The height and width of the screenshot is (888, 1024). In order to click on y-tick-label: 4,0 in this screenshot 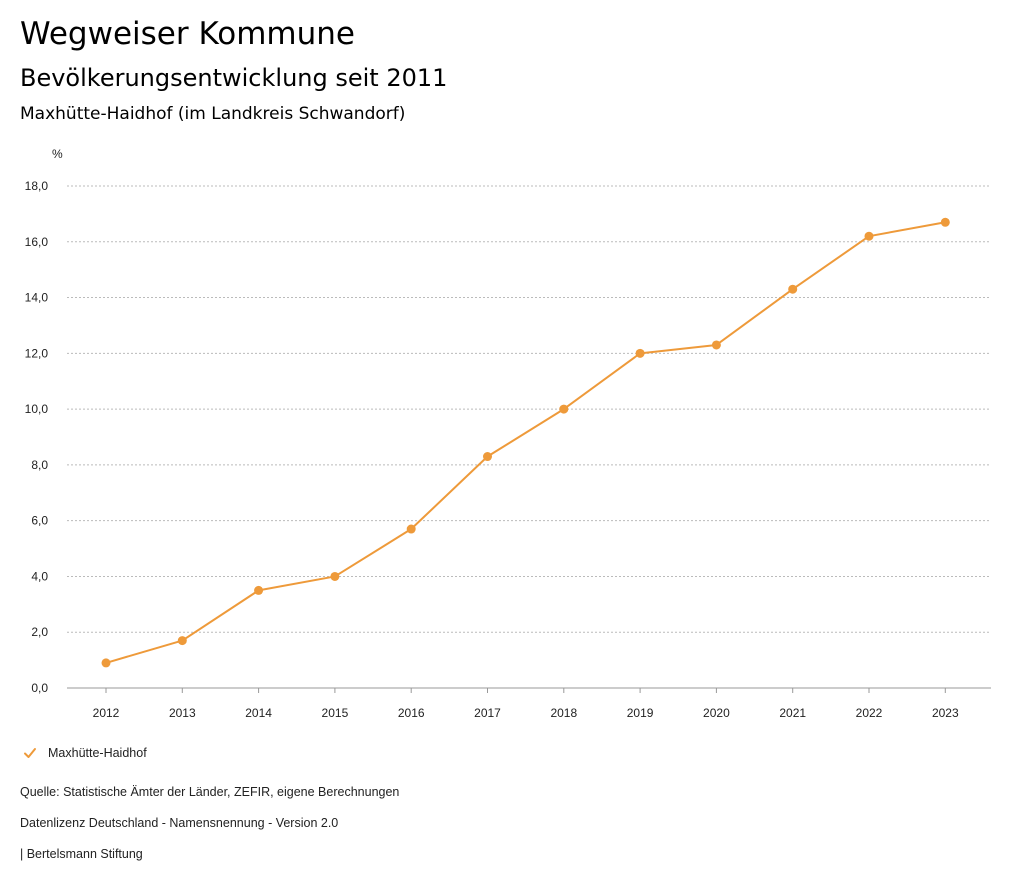, I will do `click(39, 576)`.